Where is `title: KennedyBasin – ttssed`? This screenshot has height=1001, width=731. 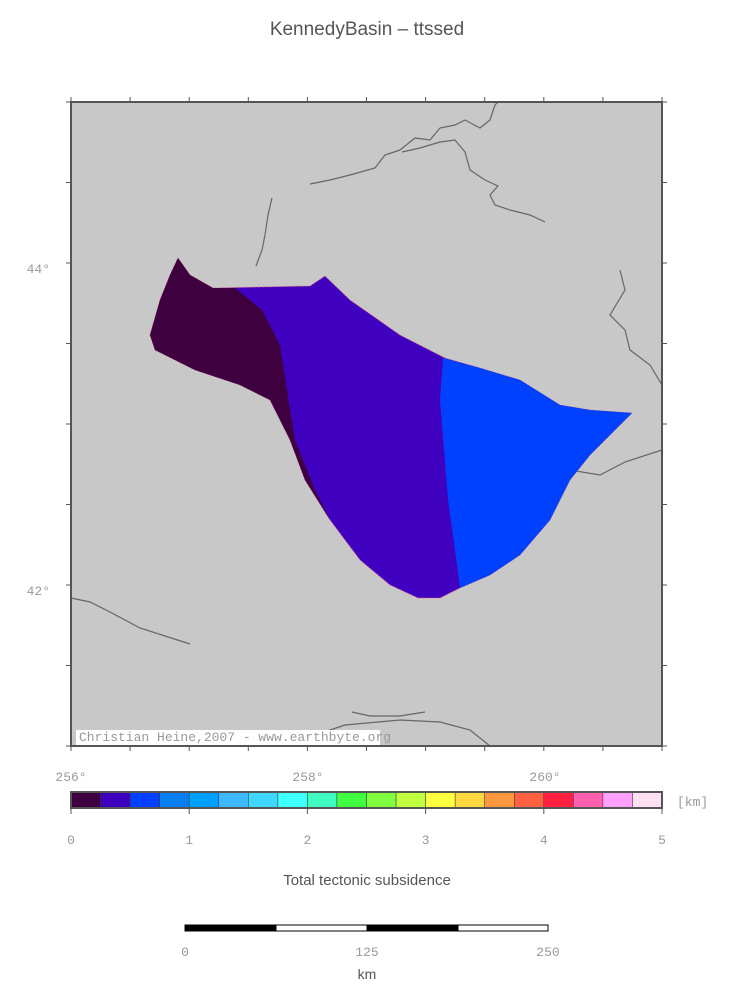
title: KennedyBasin – ttssed is located at coordinates (367, 29).